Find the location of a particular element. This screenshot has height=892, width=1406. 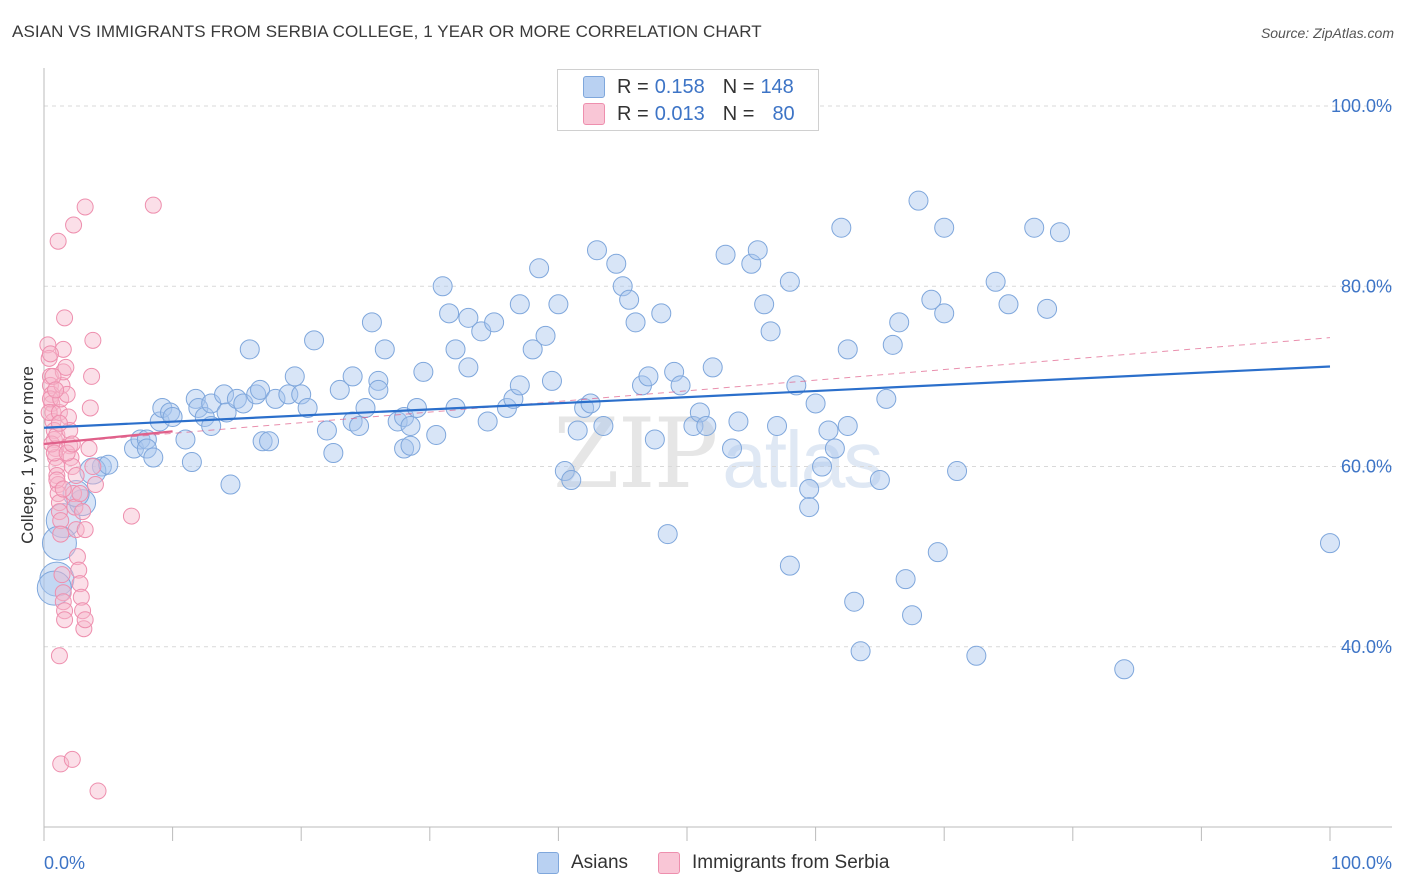

y-tick-label: 100.0% is located at coordinates (1361, 106).